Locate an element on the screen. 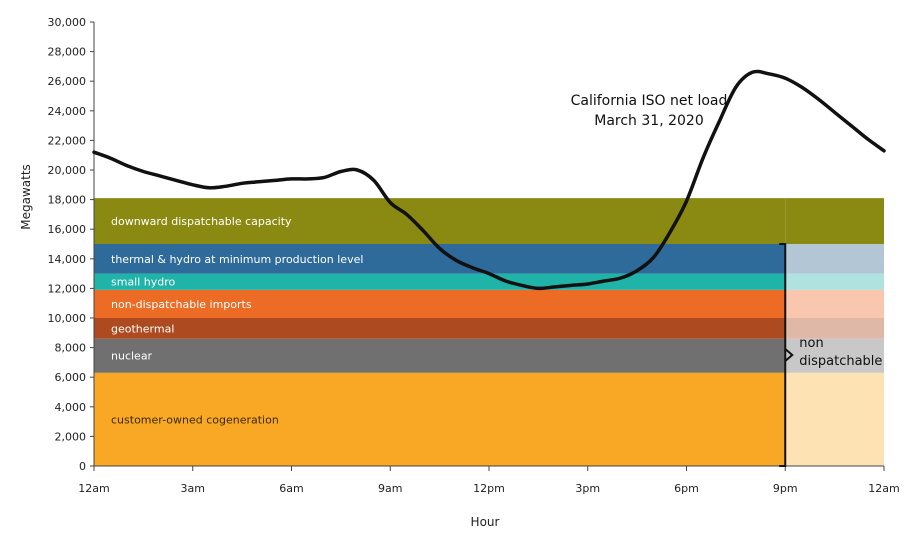 The height and width of the screenshot is (542, 915). y-tick-label: 10,000 is located at coordinates (67, 318).